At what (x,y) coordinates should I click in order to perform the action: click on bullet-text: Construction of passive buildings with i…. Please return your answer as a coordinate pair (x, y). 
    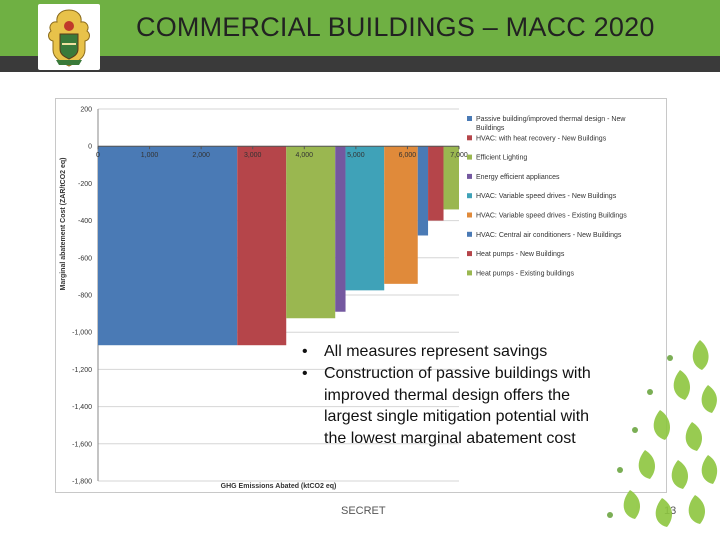
    Looking at the image, I should click on (457, 406).